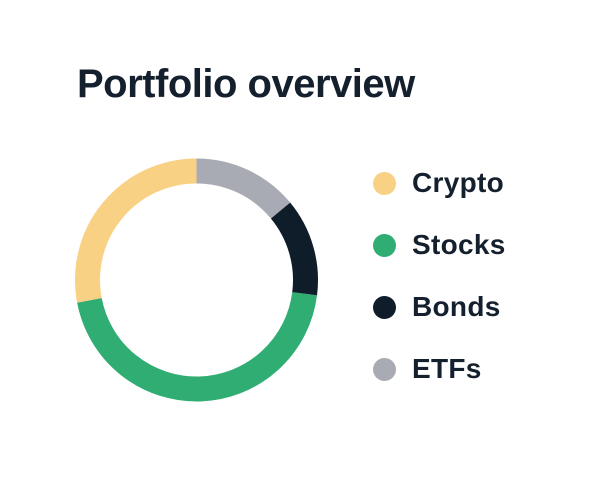 The width and height of the screenshot is (600, 477). What do you see at coordinates (384, 183) in the screenshot?
I see `legend-swatch-crypto-icon` at bounding box center [384, 183].